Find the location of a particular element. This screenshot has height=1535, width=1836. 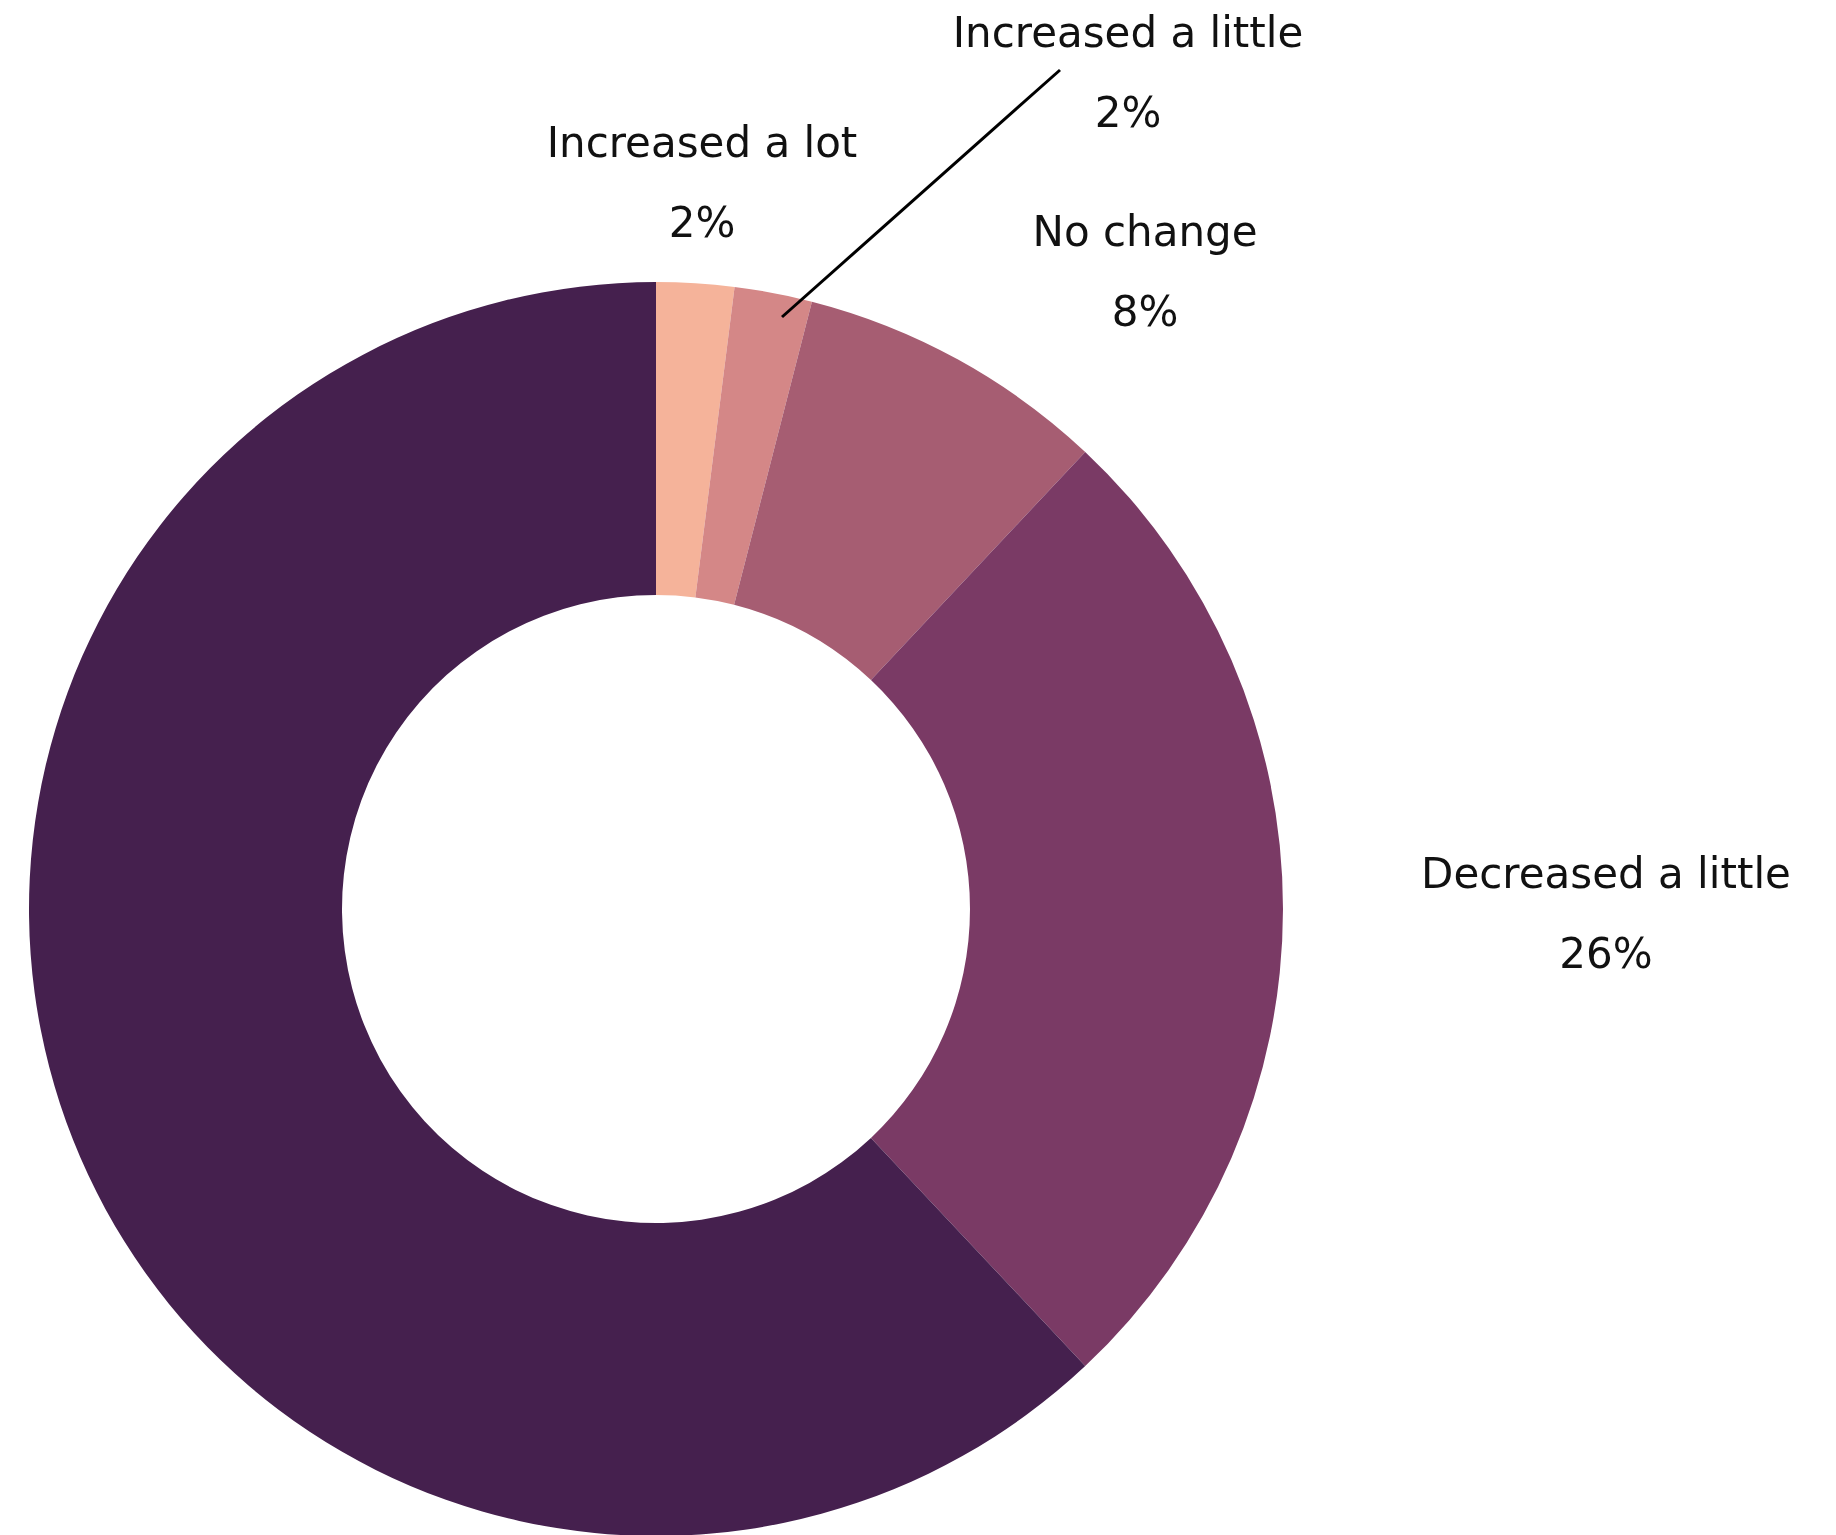

slice-label: Increased a little is located at coordinates (1128, 32).